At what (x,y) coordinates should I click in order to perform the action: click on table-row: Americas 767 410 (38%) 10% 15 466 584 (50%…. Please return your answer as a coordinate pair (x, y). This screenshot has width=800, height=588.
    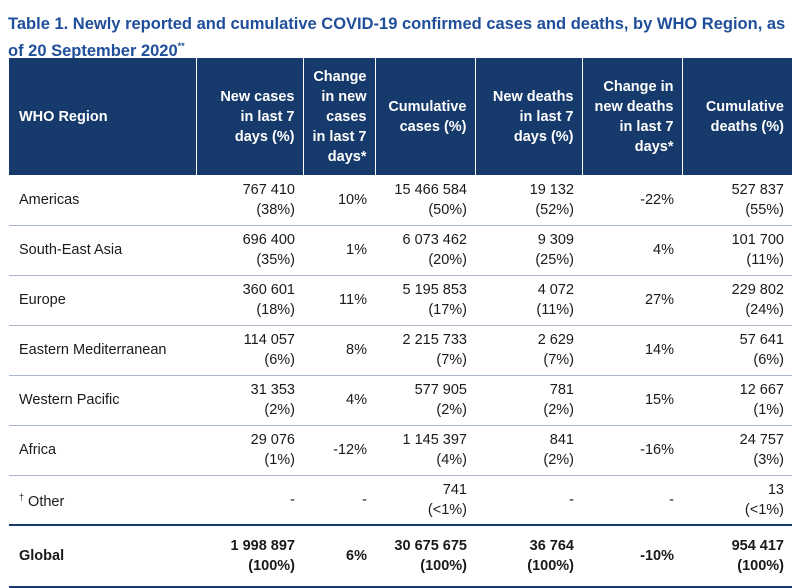
    Looking at the image, I should click on (400, 200).